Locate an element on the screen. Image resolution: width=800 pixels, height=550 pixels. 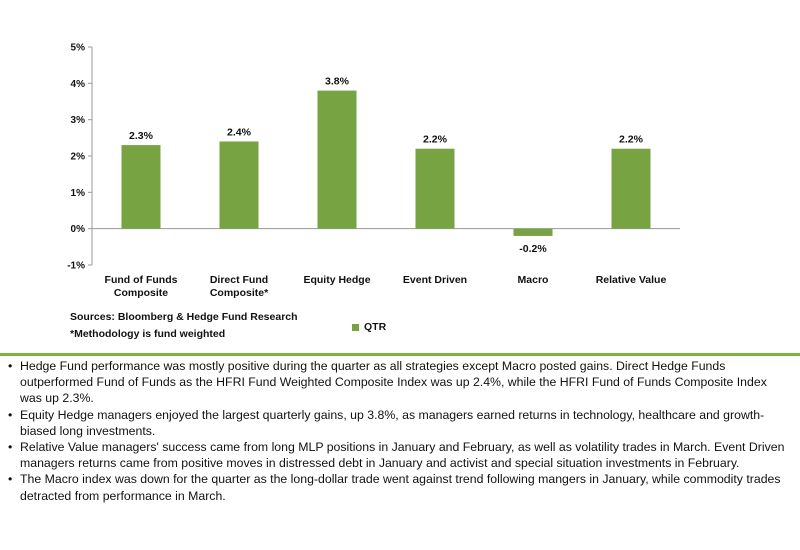
divider is located at coordinates (400, 354).